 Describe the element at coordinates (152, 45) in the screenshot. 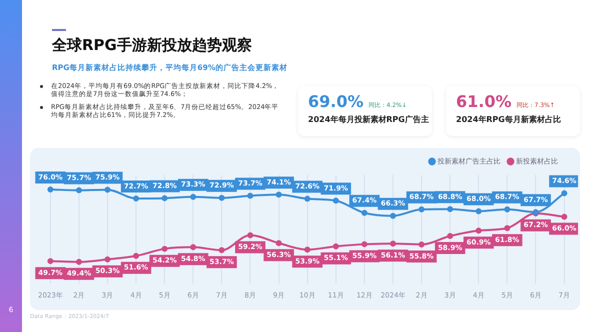

I see `chart-title: 全球RPG手游新投放趋势观察` at that location.